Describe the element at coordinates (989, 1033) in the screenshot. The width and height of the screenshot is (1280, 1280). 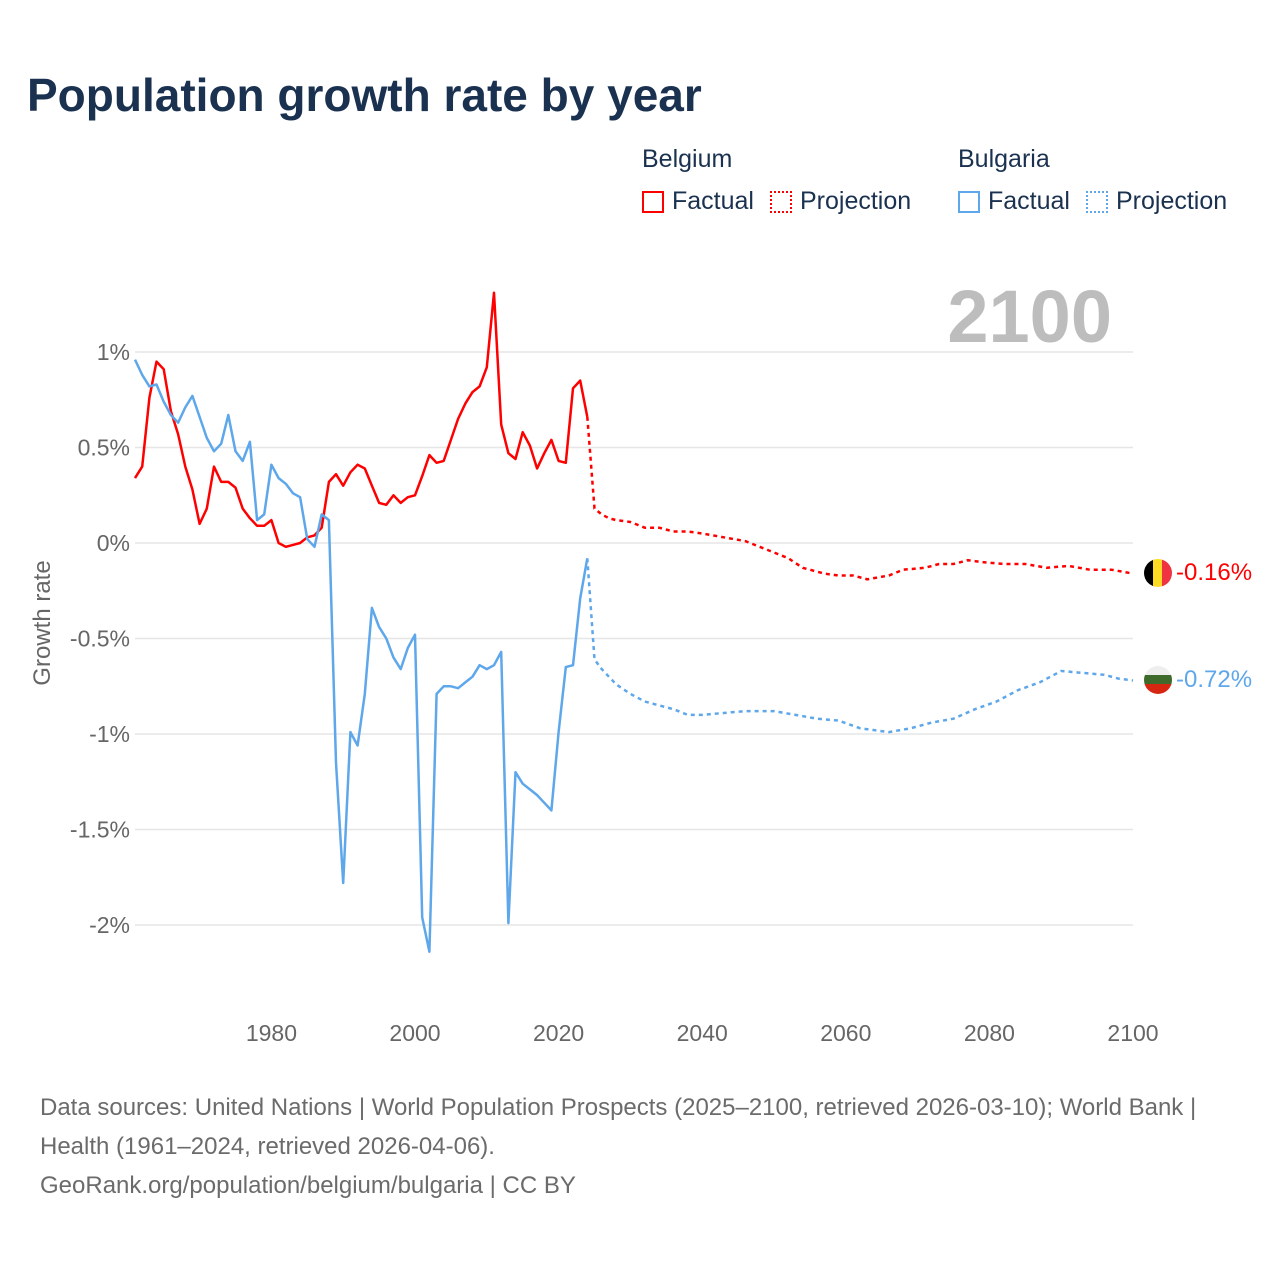
I see `x-tick-label: 2080` at that location.